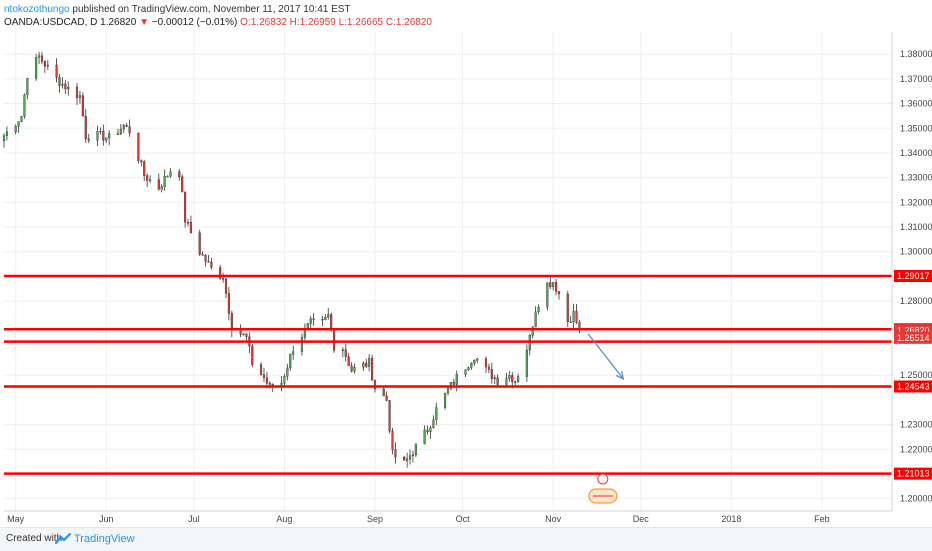  Describe the element at coordinates (916, 104) in the screenshot. I see `y-tick-label: 1.36000` at that location.